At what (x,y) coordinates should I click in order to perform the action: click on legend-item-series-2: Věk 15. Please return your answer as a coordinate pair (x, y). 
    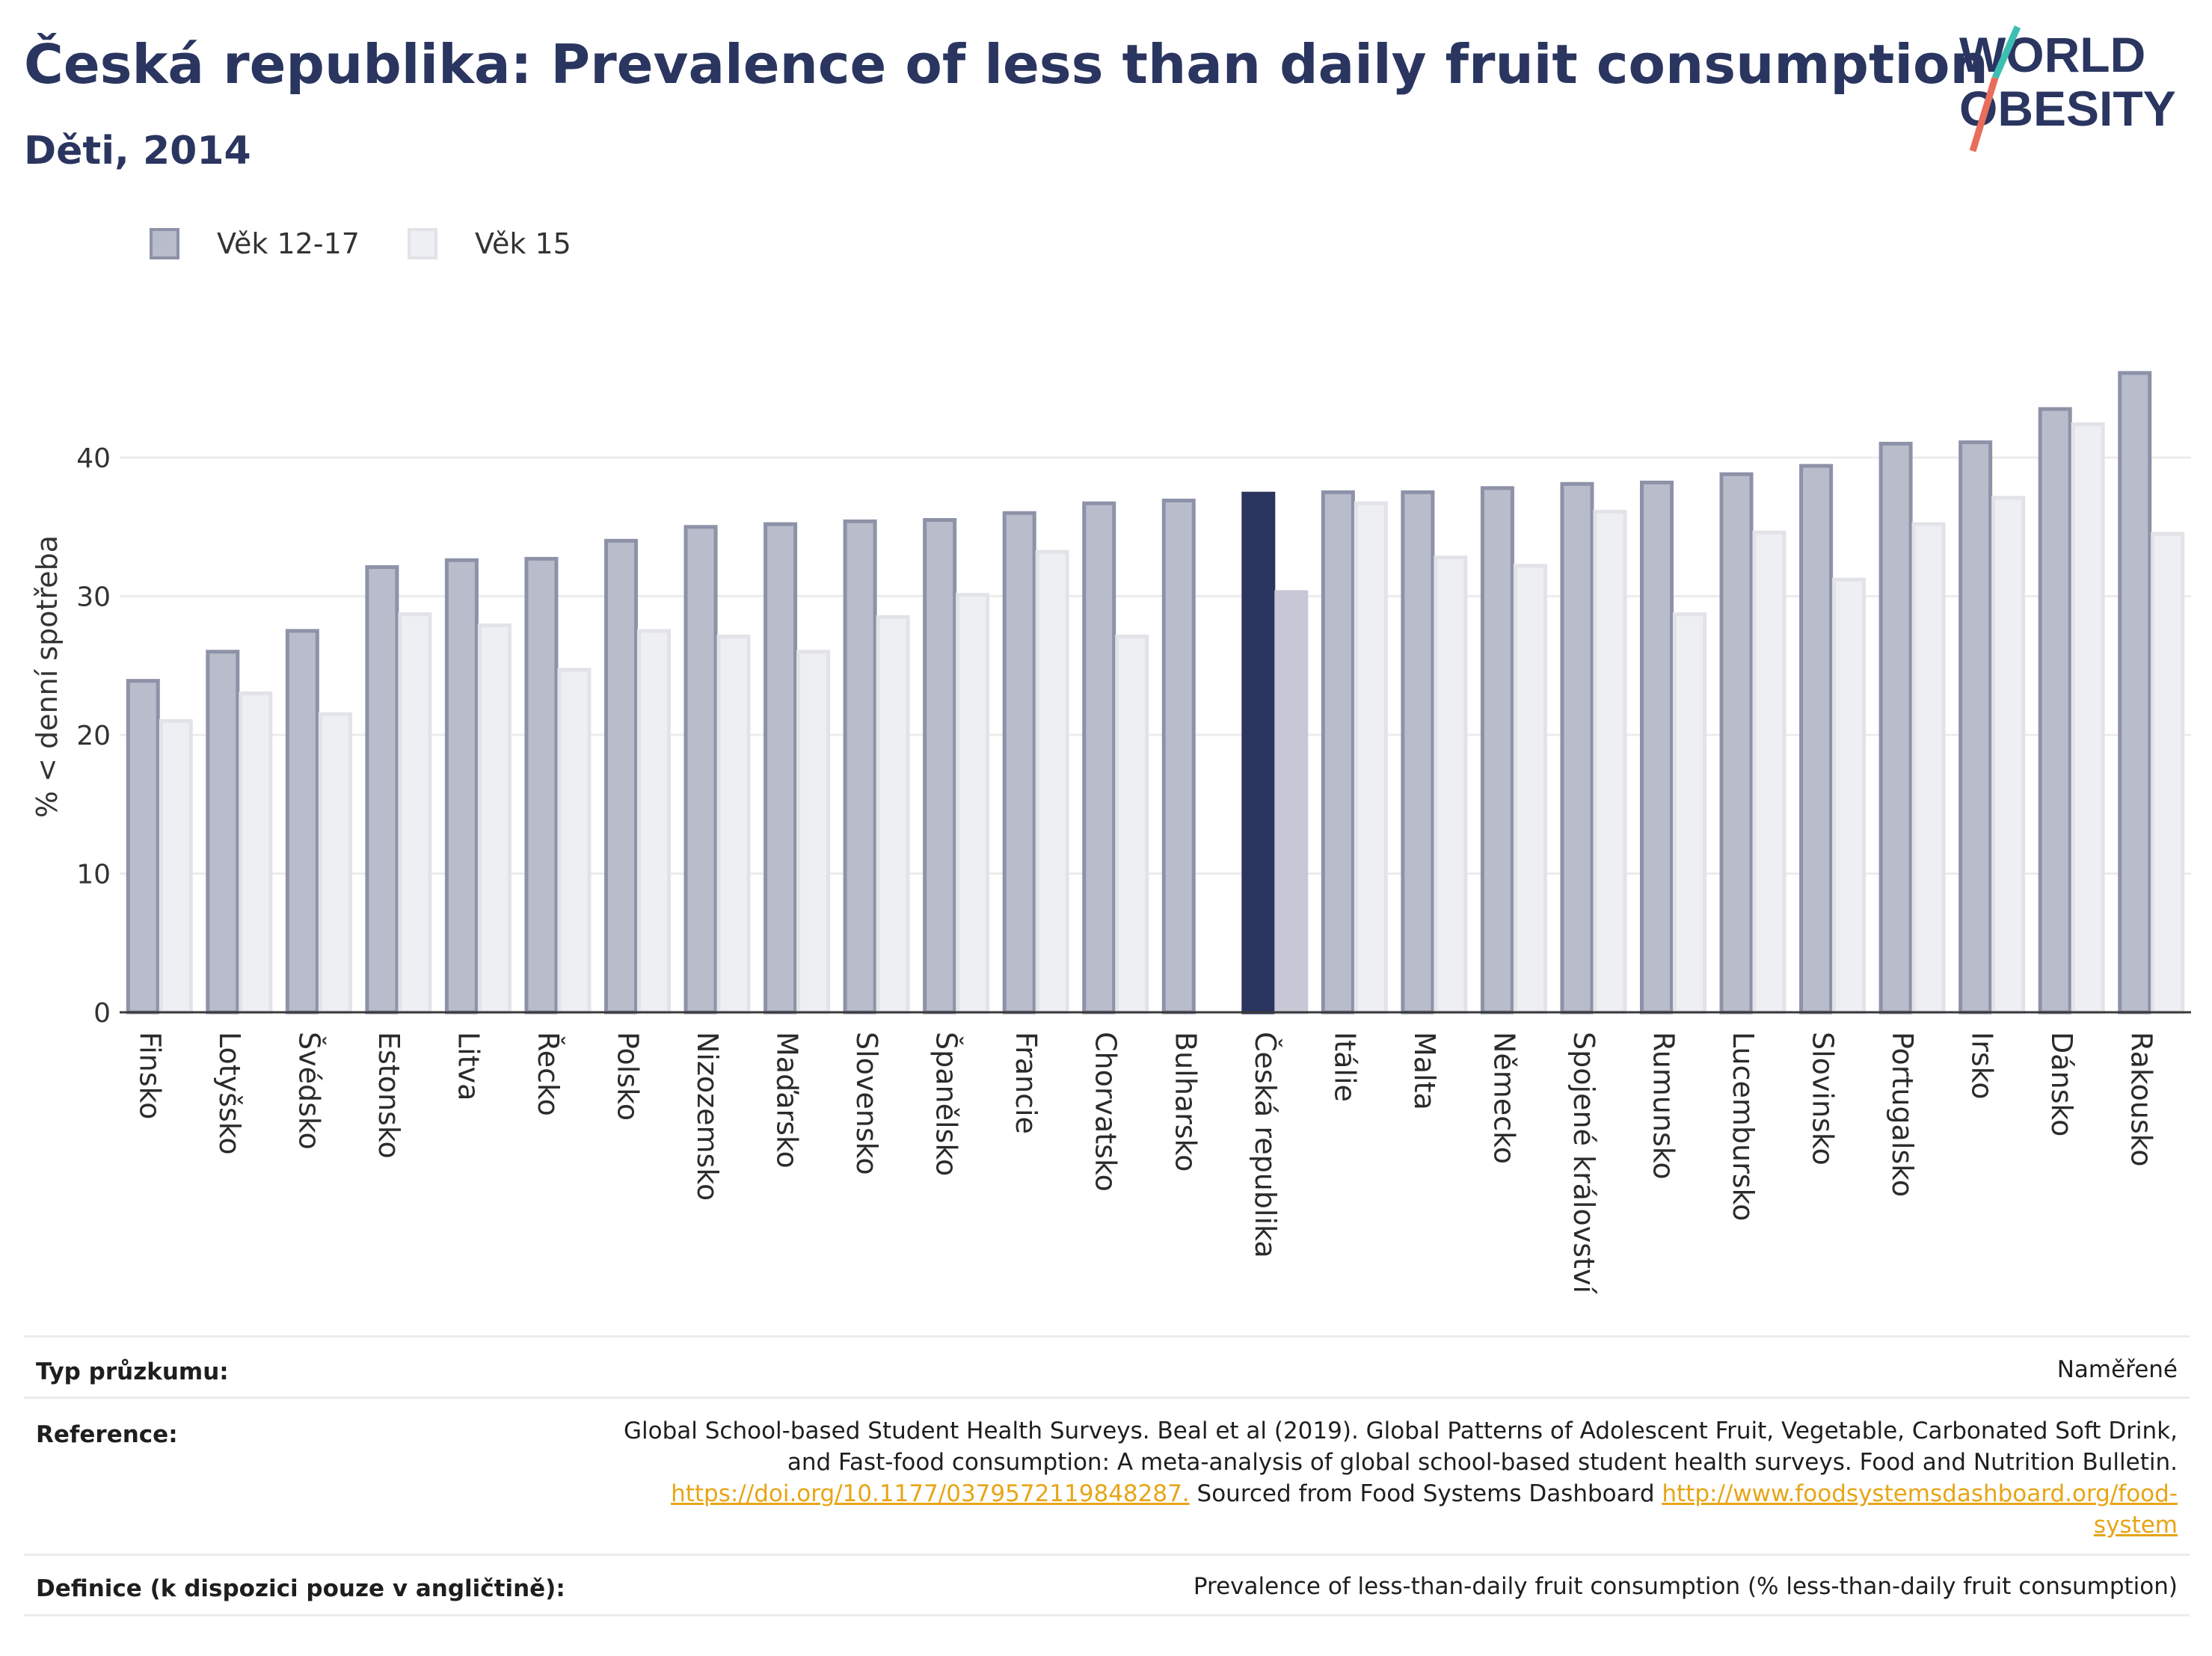
    Looking at the image, I should click on (489, 243).